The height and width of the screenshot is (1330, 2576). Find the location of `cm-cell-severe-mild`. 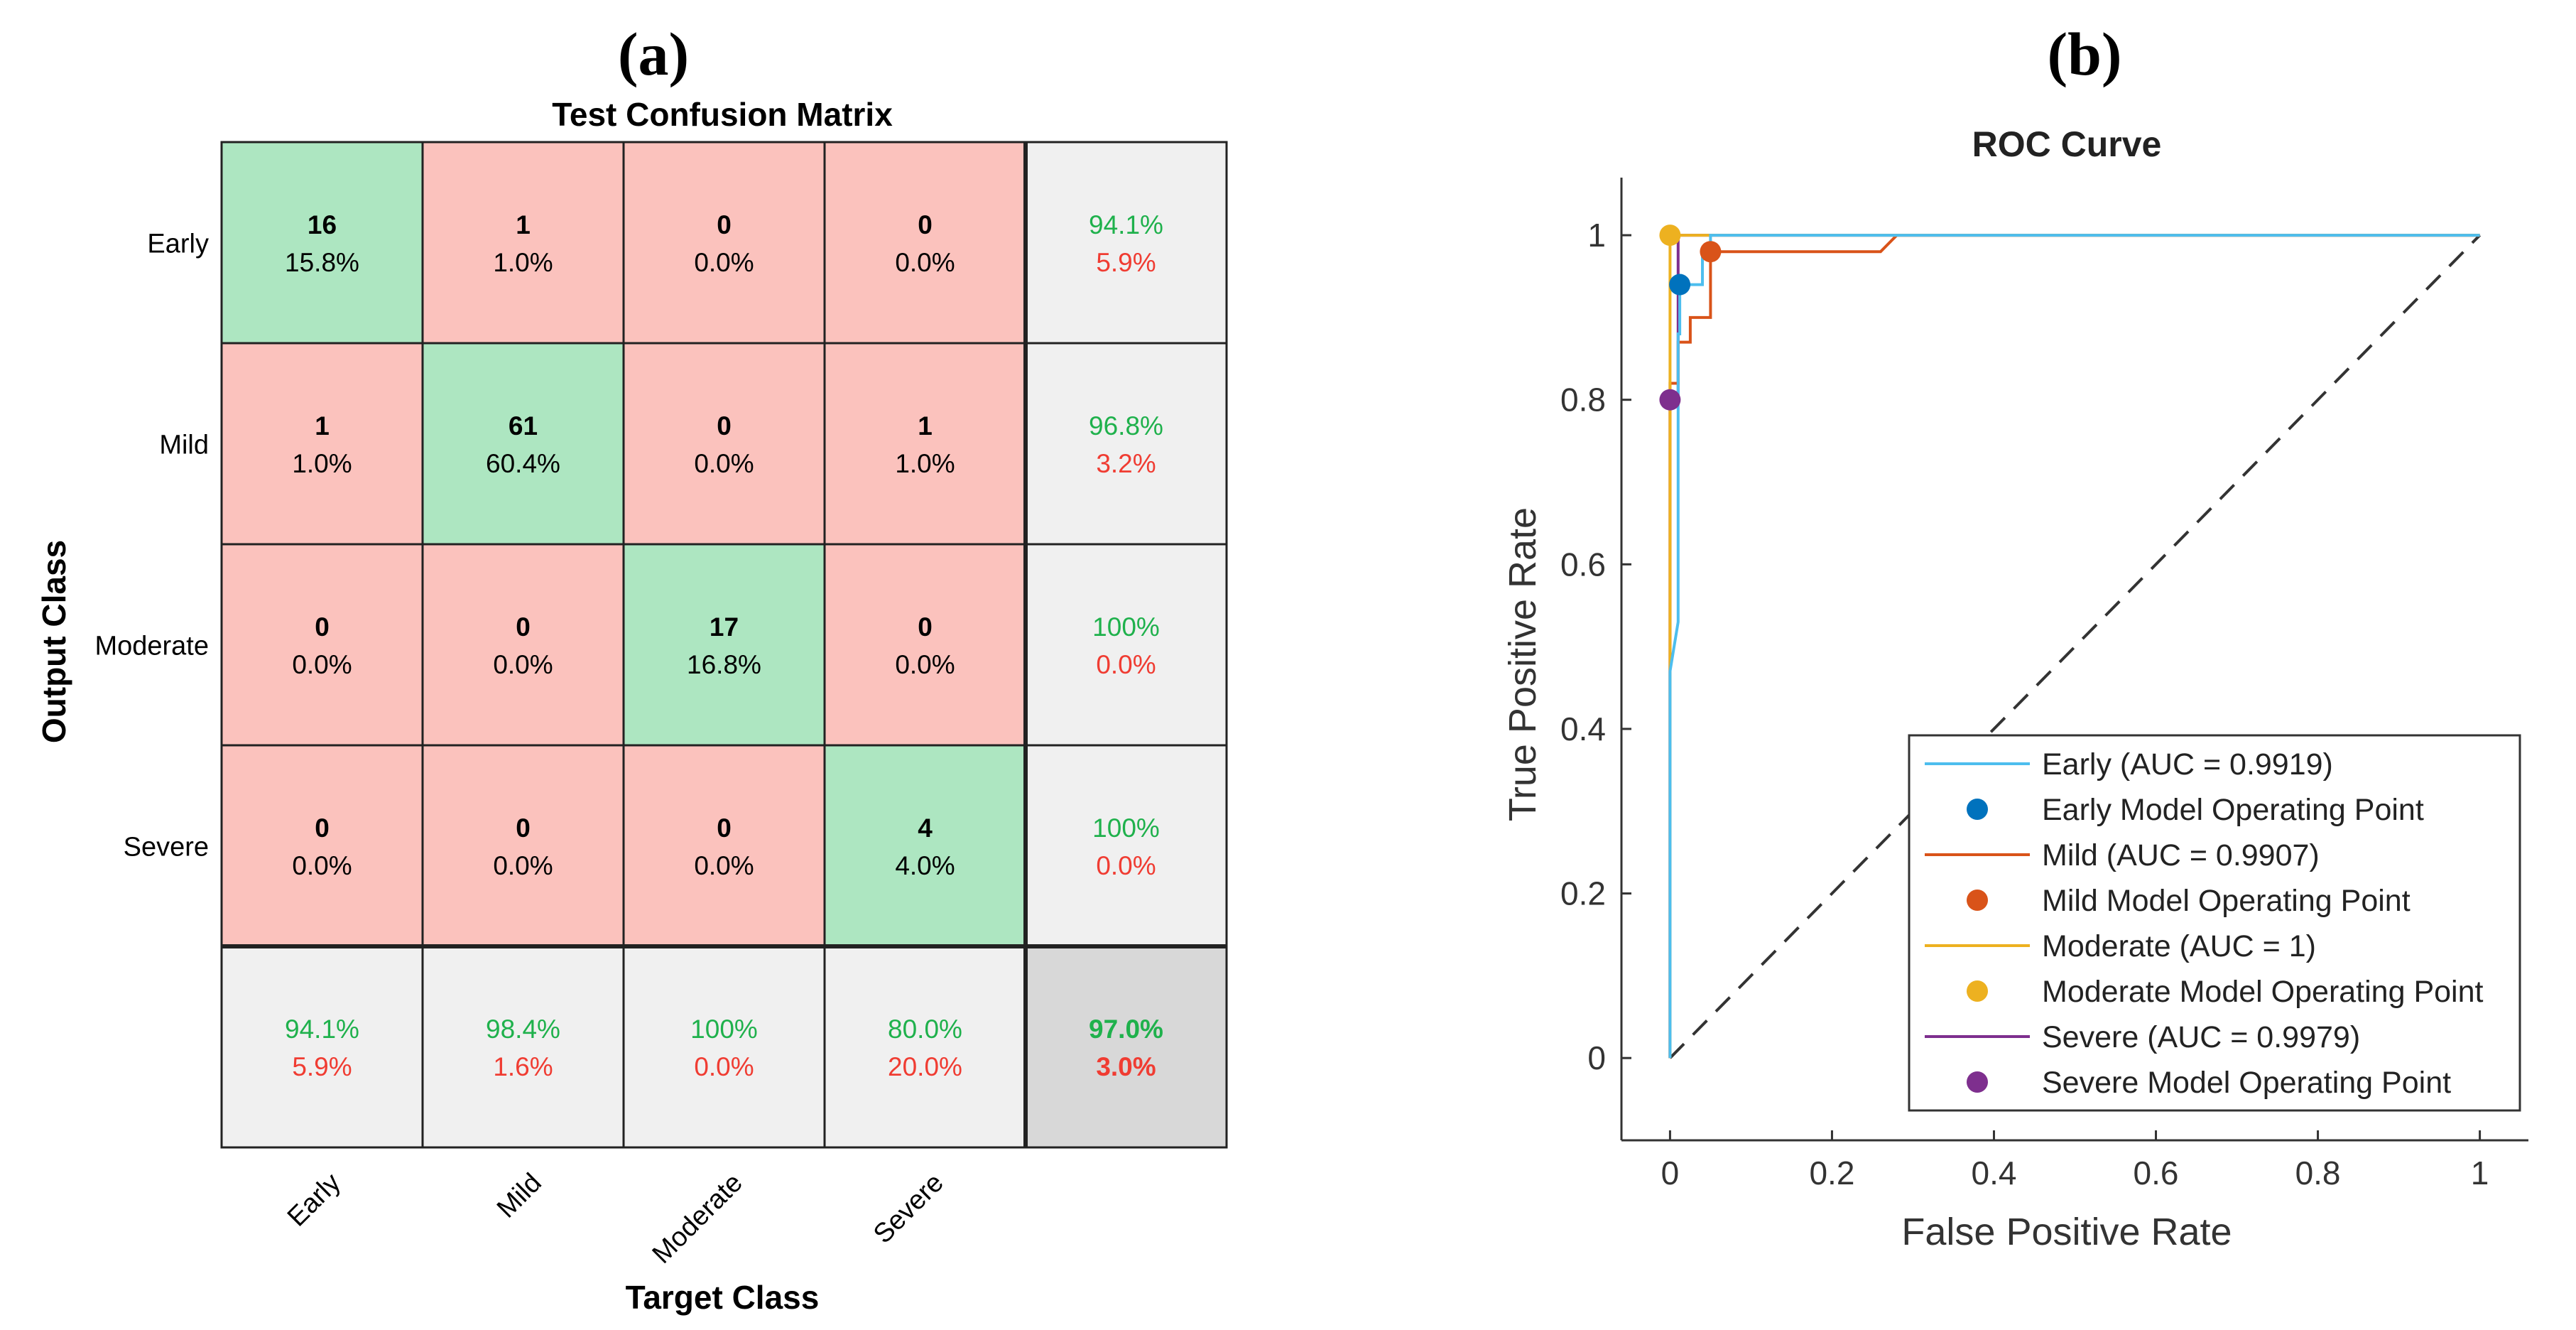

cm-cell-severe-mild is located at coordinates (523, 846).